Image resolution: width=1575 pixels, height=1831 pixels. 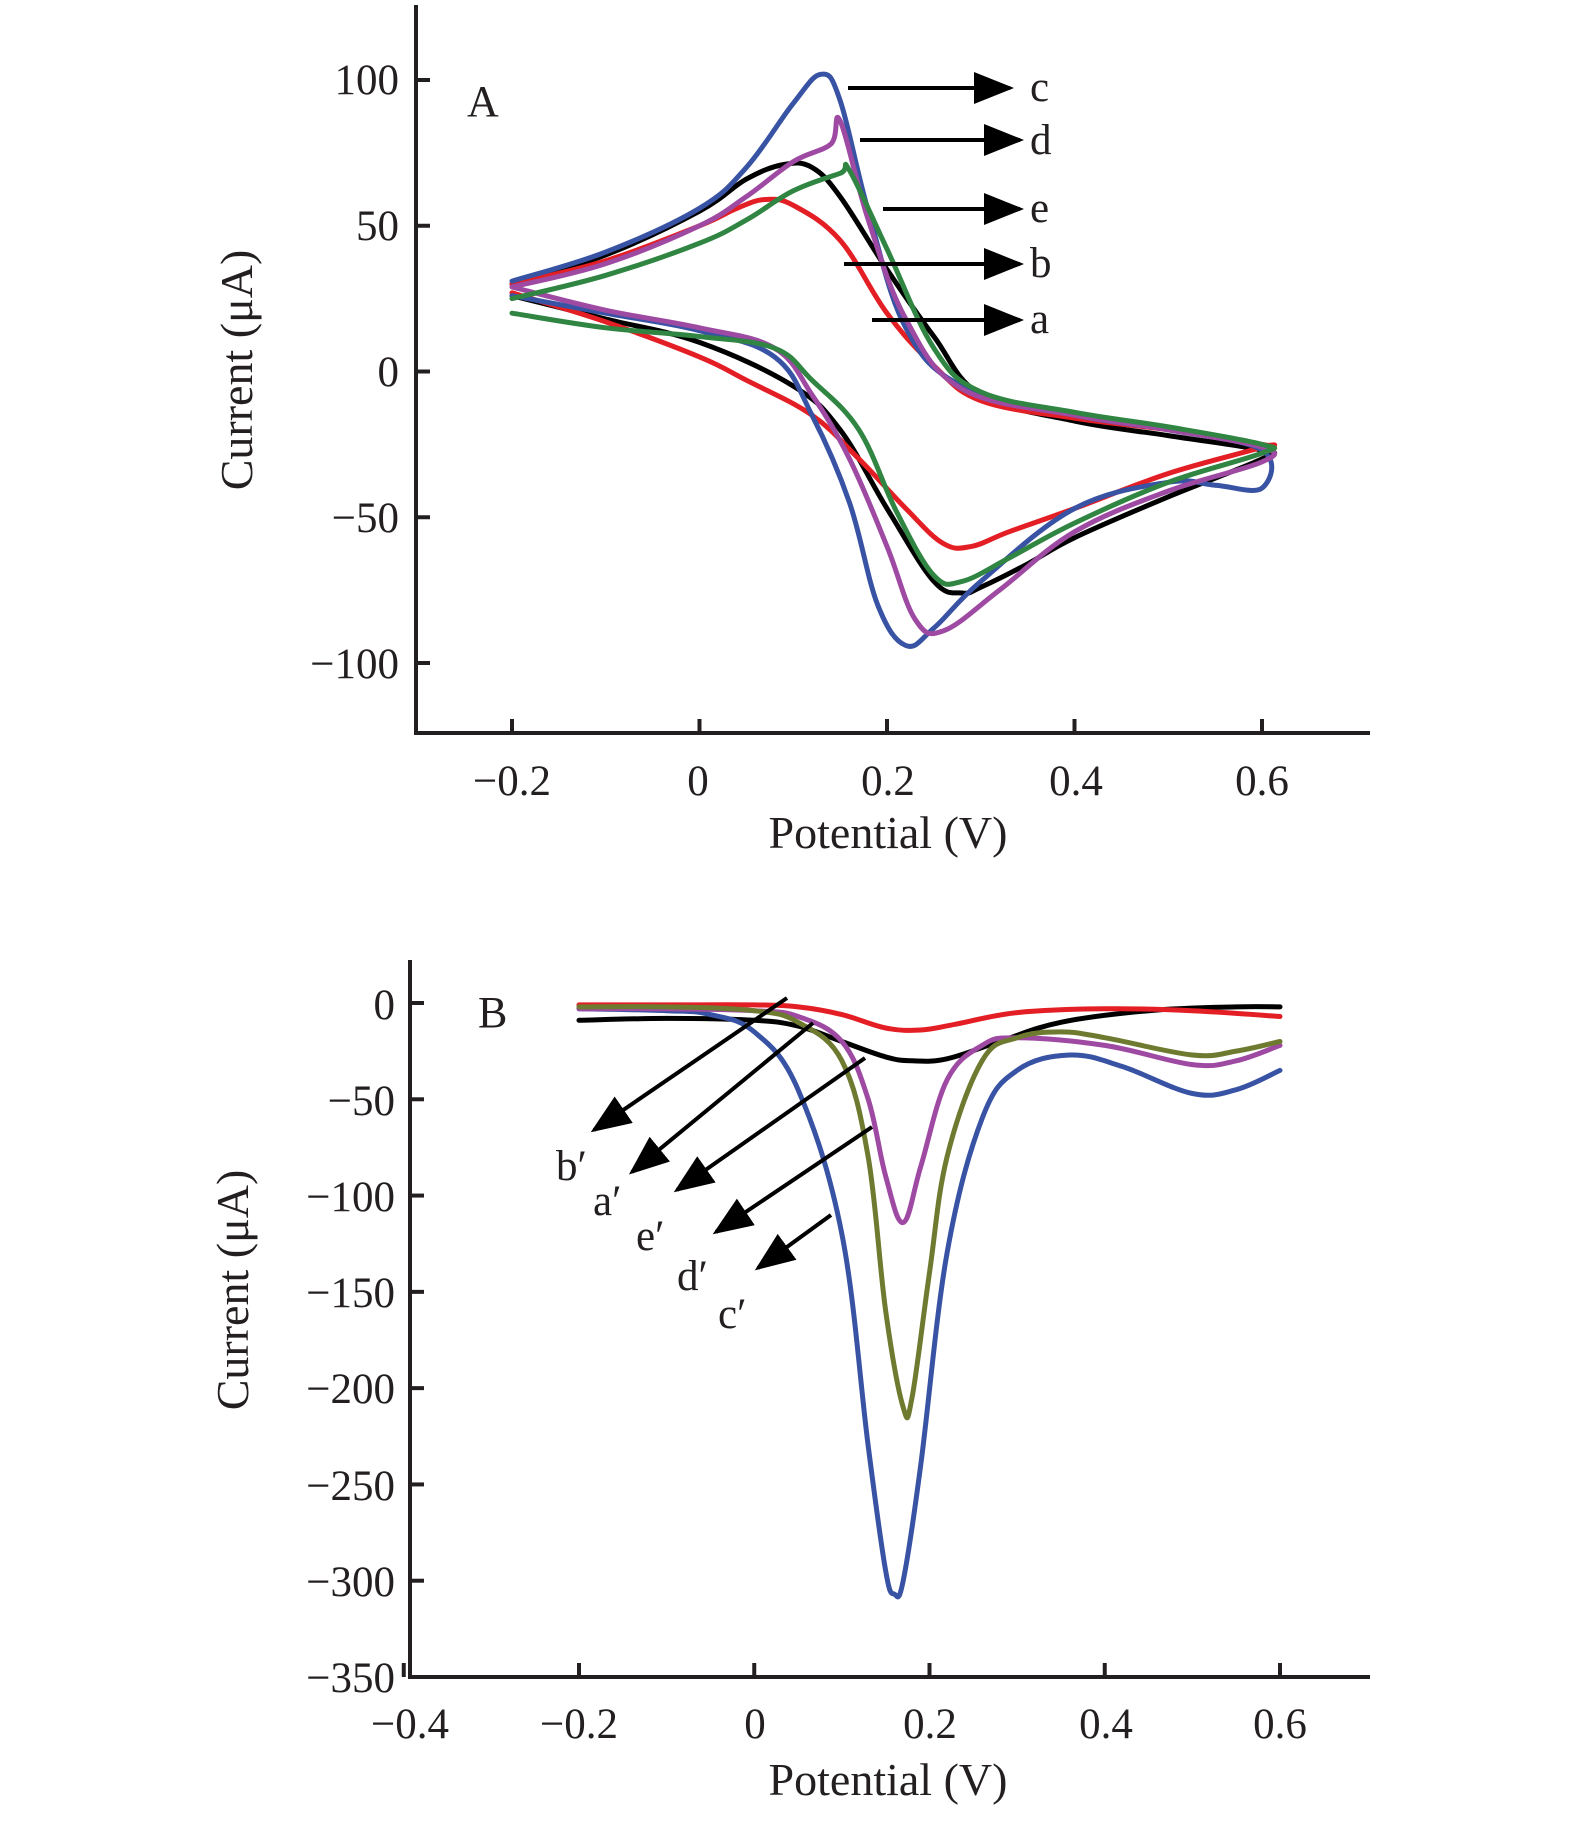 I want to click on panel-b-x-tick-labels: −0.4 −0.2 0 0.2 0.4 0.6, so click(x=839, y=1724).